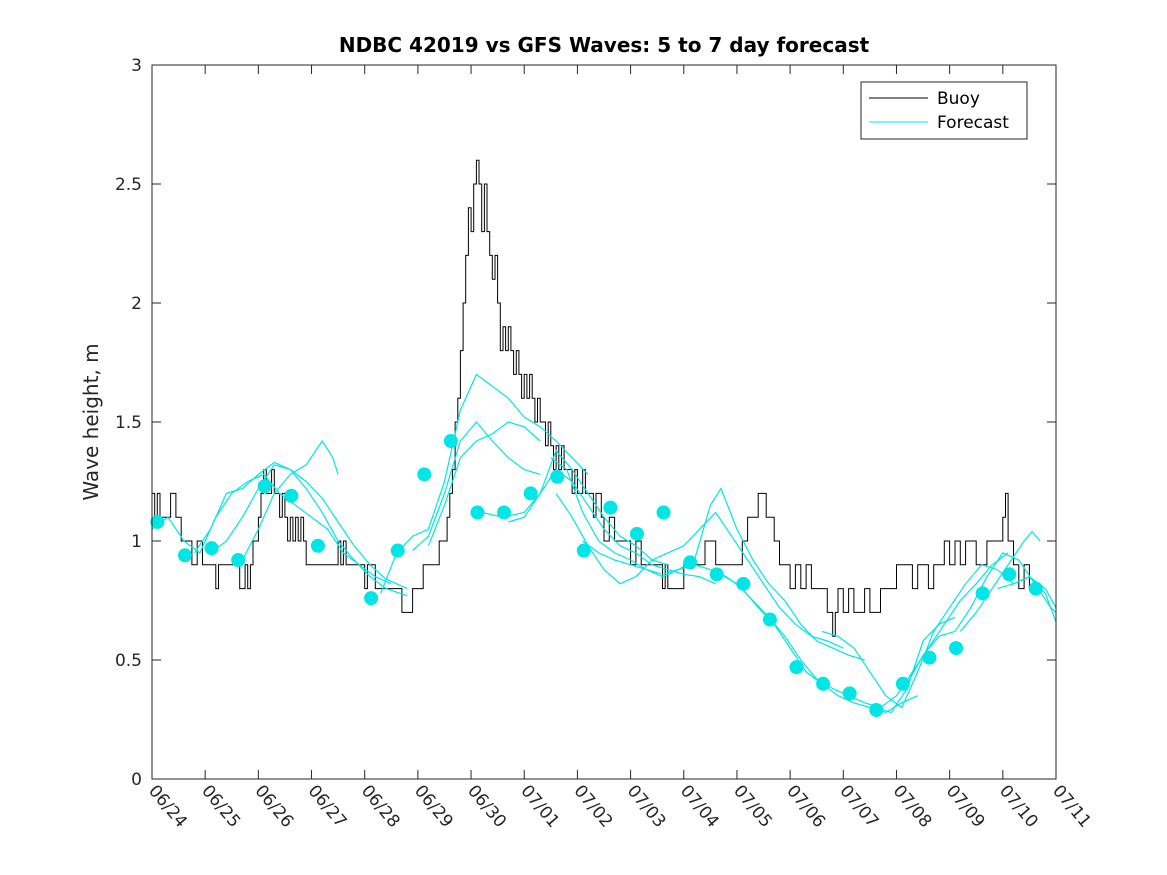 The width and height of the screenshot is (1167, 875). What do you see at coordinates (128, 661) in the screenshot?
I see `y-tick-label: 0.5` at bounding box center [128, 661].